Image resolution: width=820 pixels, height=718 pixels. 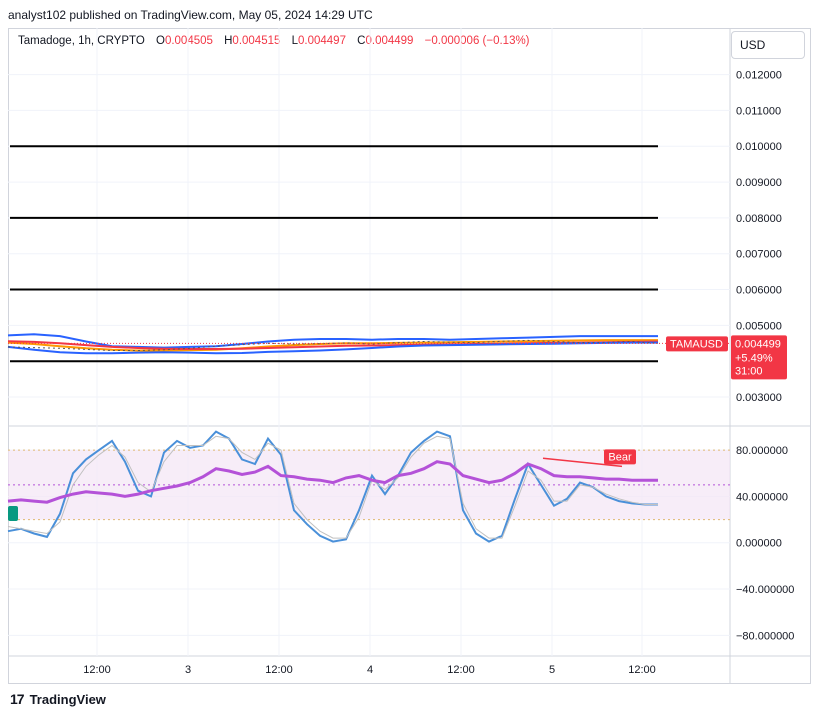 What do you see at coordinates (188, 670) in the screenshot?
I see `time-tick-label: 3` at bounding box center [188, 670].